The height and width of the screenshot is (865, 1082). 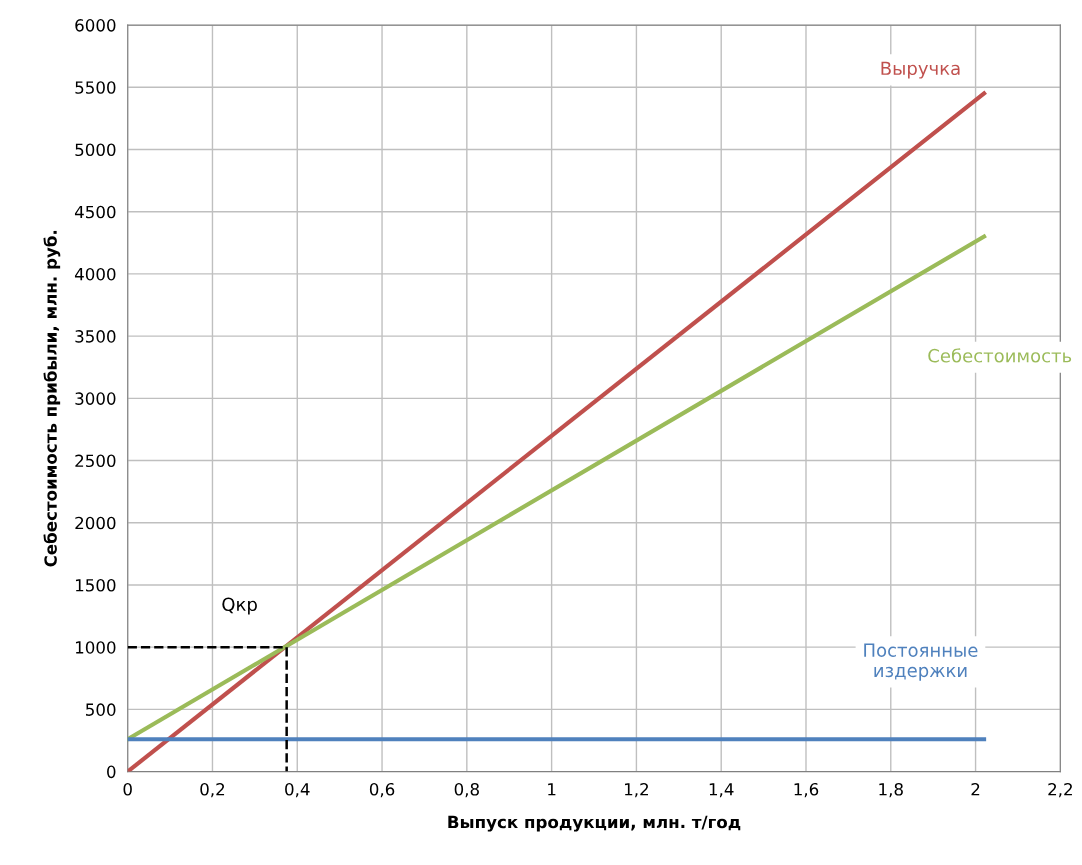 What do you see at coordinates (111, 772) in the screenshot?
I see `y-tick-label: 0` at bounding box center [111, 772].